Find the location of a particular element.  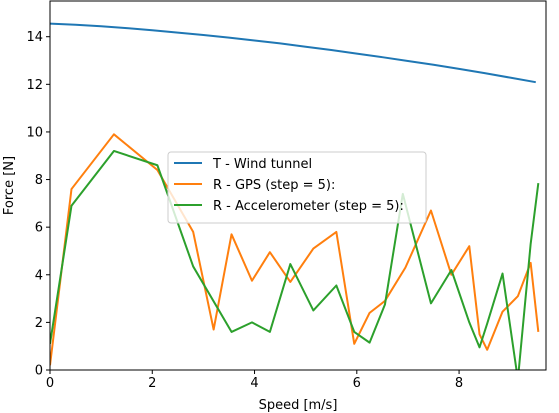

y-tick-label: 0 is located at coordinates (39, 371).